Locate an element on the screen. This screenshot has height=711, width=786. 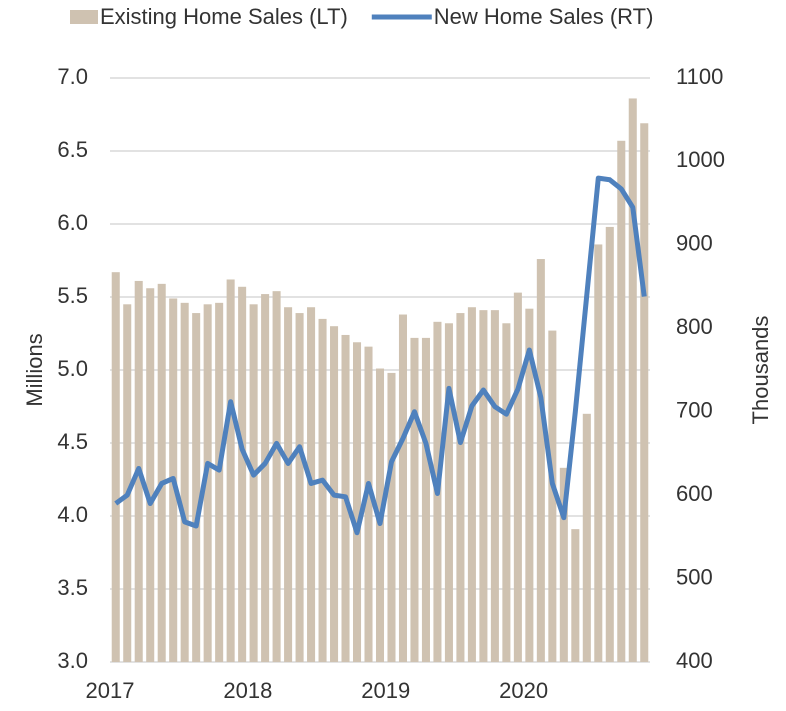
legend-label: New Home Sales (RT) is located at coordinates (544, 16).